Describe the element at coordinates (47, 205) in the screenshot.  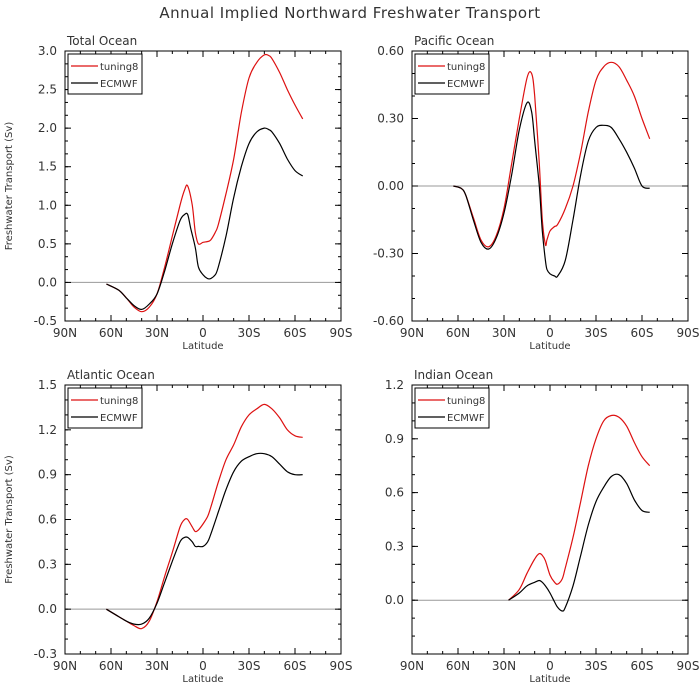
I see `y-tick-label: 1.0` at that location.